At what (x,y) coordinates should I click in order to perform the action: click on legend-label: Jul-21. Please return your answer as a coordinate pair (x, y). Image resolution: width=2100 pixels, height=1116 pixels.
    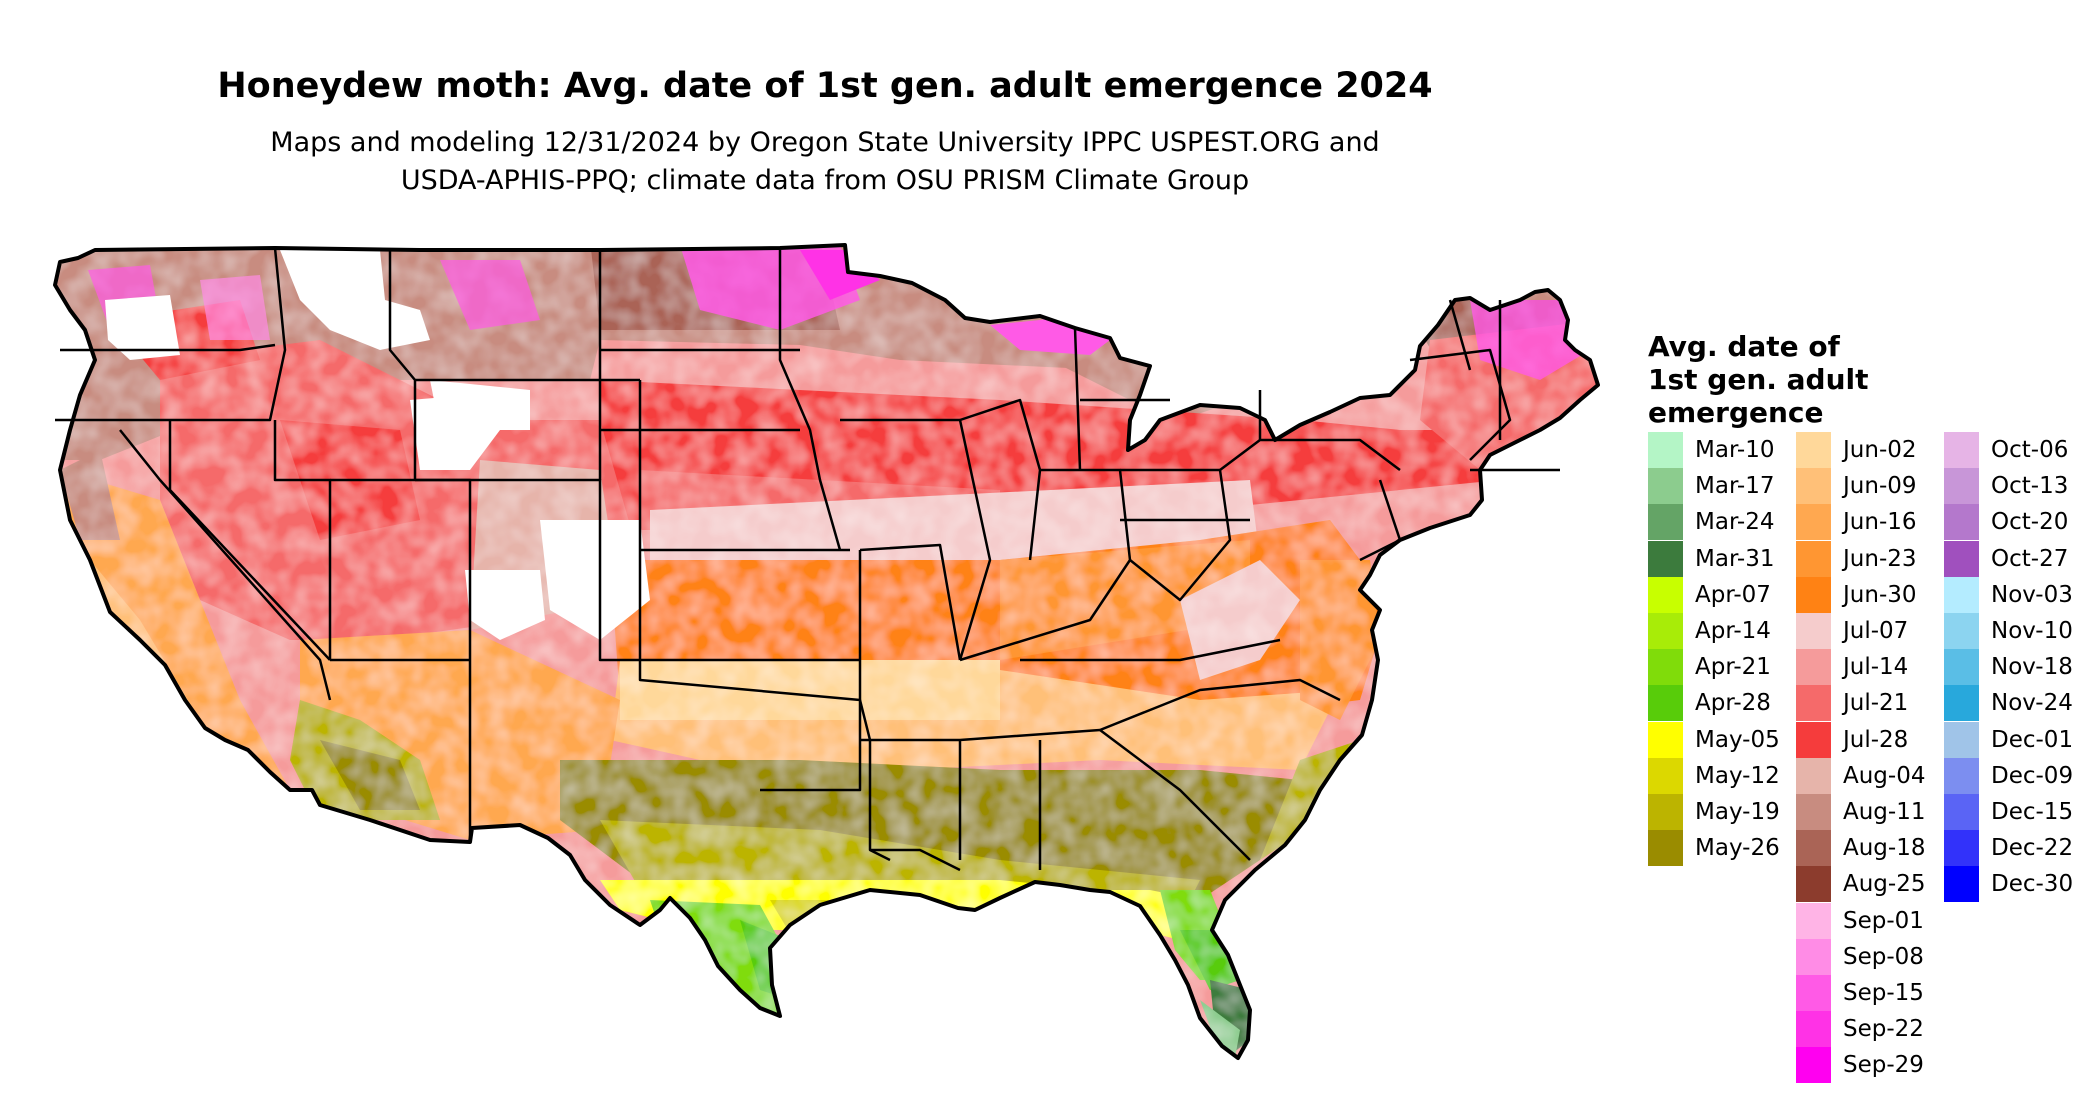
    Looking at the image, I should click on (1876, 703).